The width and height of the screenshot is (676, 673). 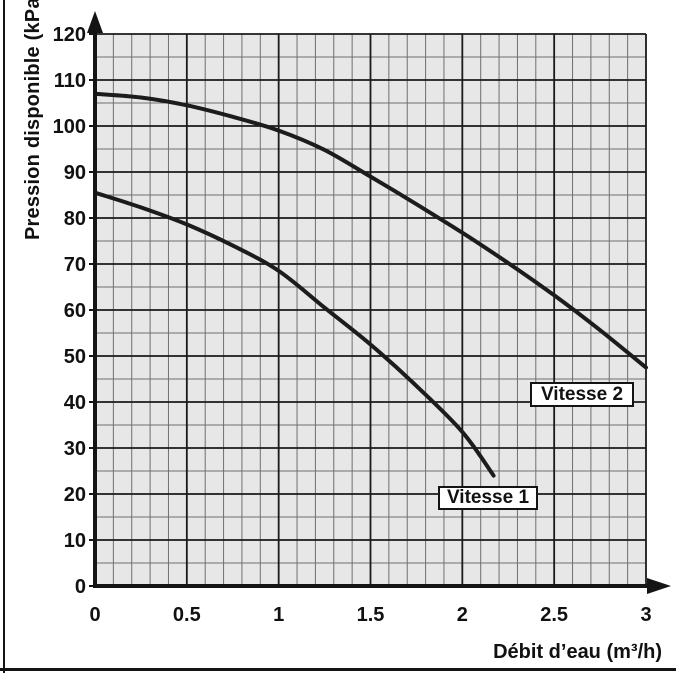 I want to click on x-tick-label: 1, so click(x=278, y=615).